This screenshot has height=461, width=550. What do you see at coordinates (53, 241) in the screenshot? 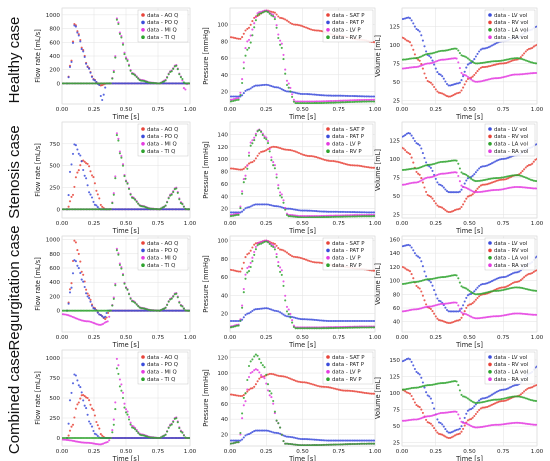
I see `y-tick-label: 1000` at bounding box center [53, 241].